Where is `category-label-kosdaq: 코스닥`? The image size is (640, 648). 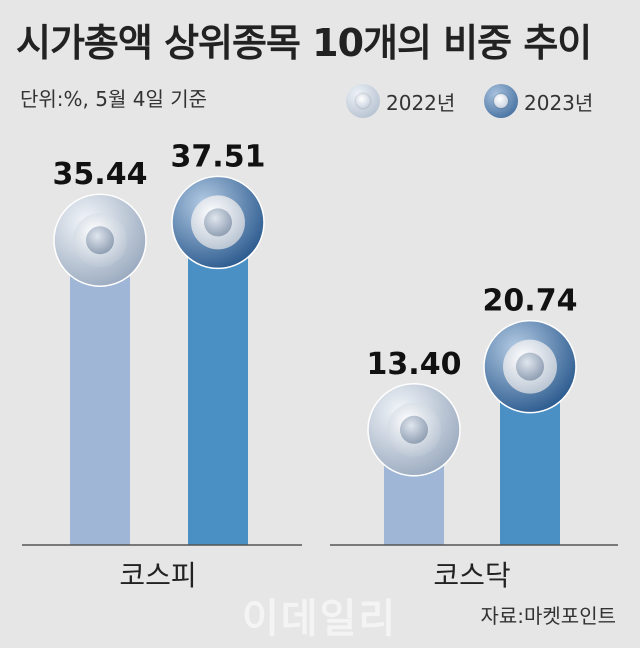 category-label-kosdaq: 코스닥 is located at coordinates (471, 575).